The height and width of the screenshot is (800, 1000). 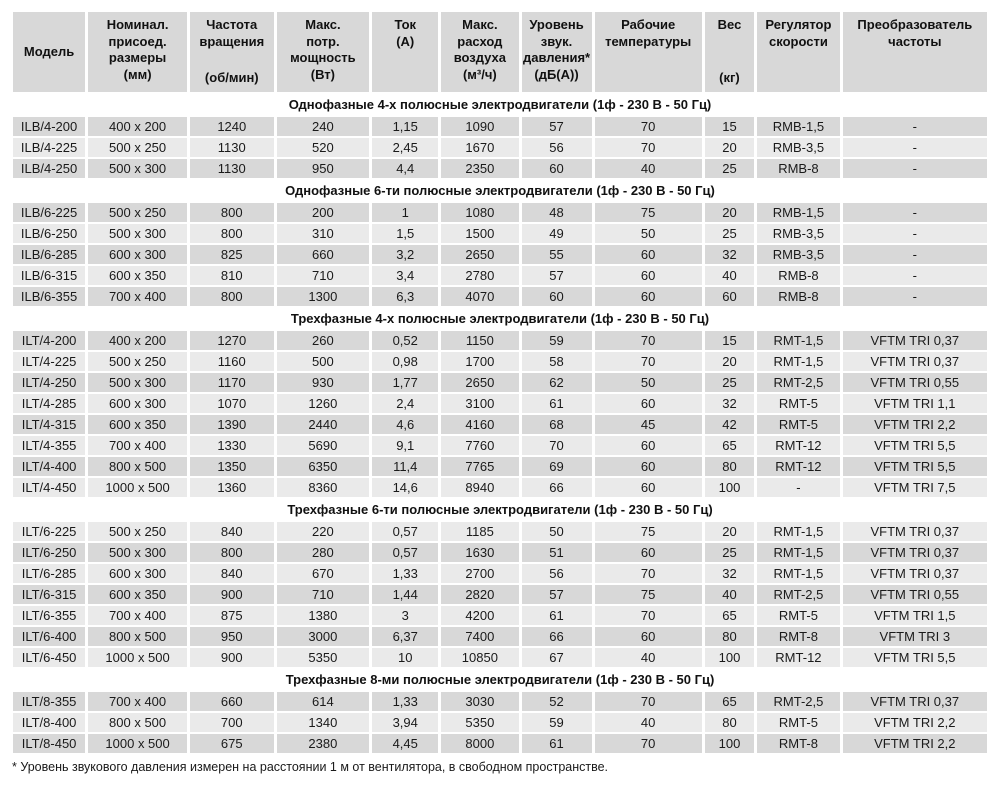 What do you see at coordinates (323, 168) in the screenshot?
I see `cell-power: 950` at bounding box center [323, 168].